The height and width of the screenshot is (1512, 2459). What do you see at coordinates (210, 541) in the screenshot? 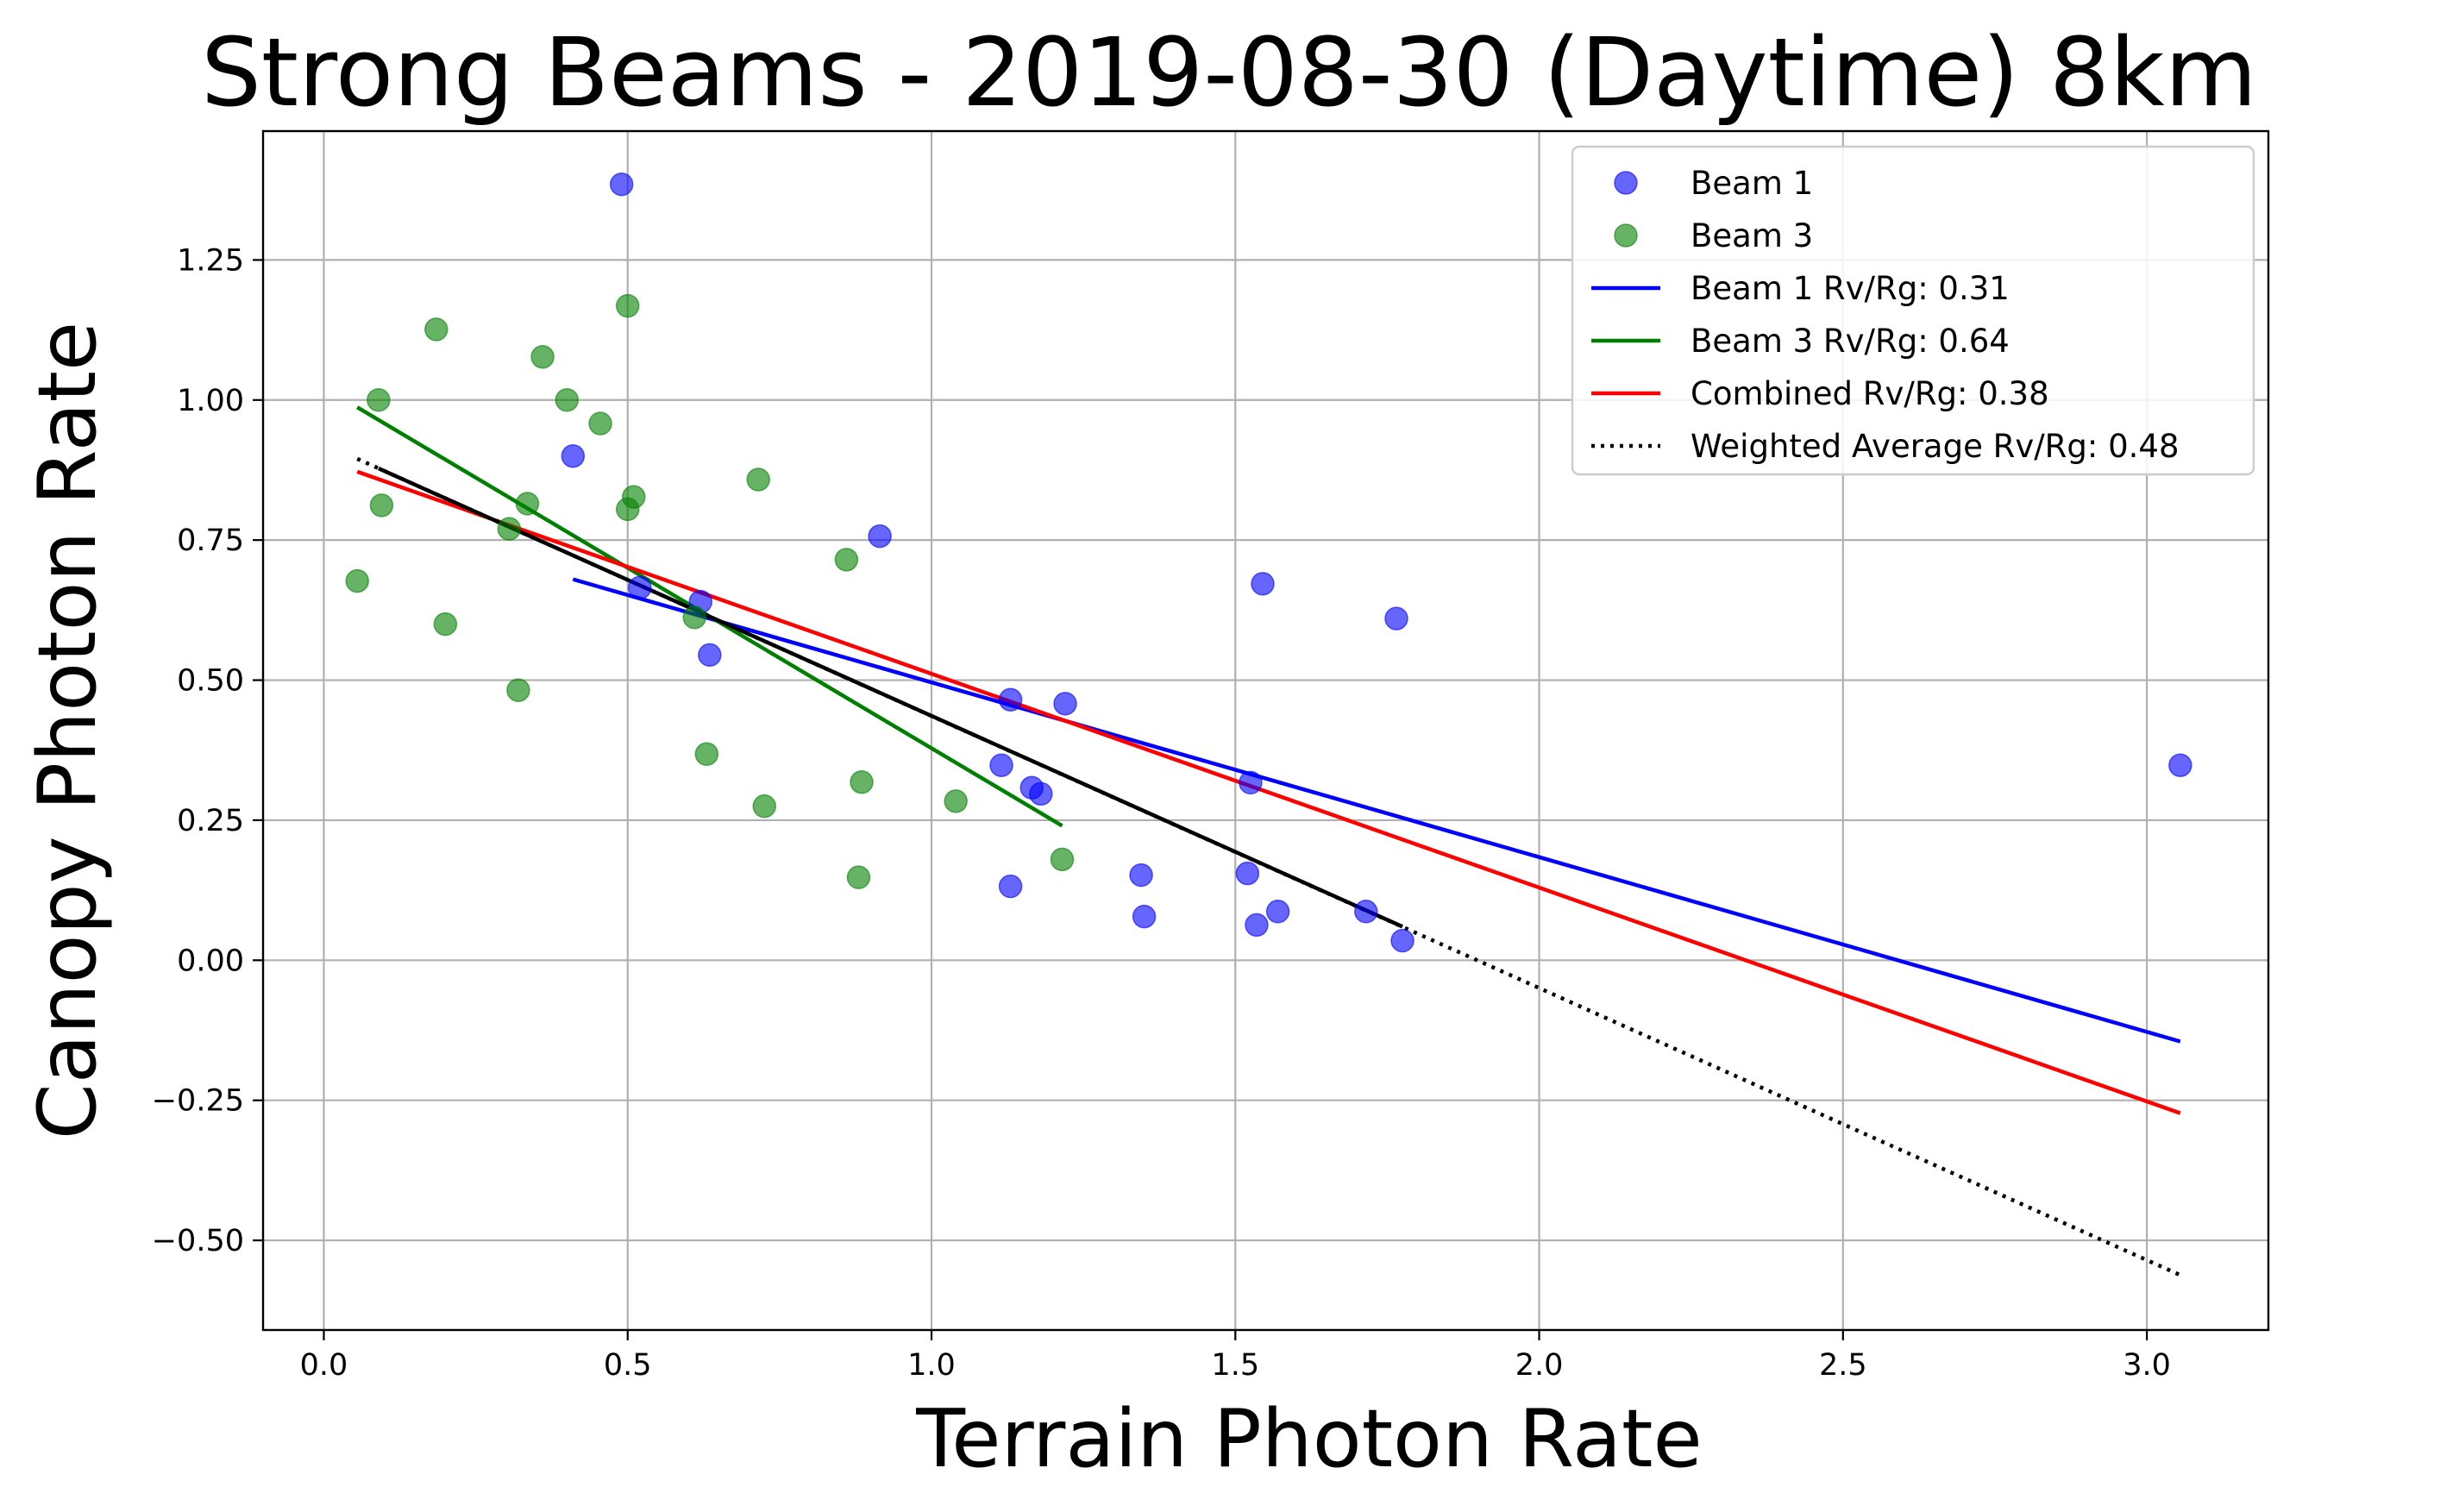
I see `y-tick-label: 0.75` at bounding box center [210, 541].